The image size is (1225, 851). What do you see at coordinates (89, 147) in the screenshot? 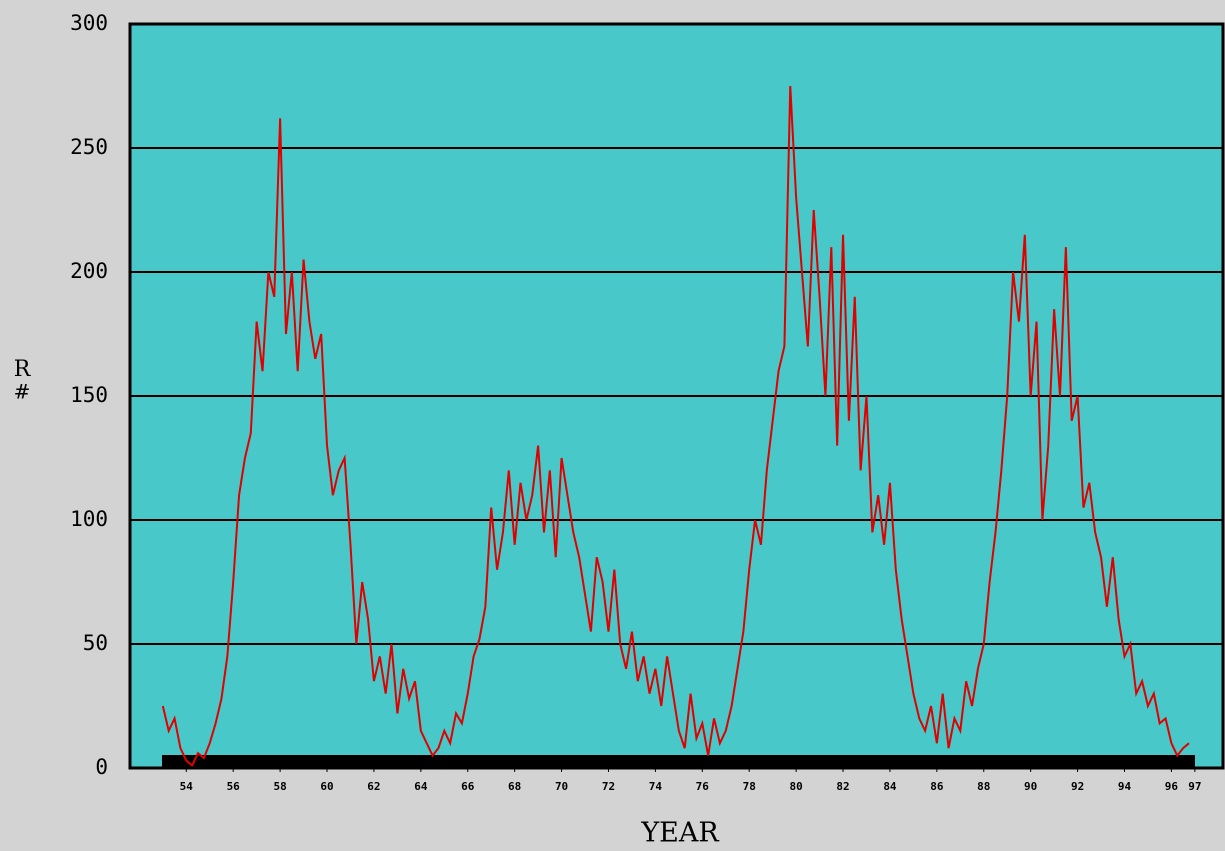
I see `y-tick-label: 250` at bounding box center [89, 147].